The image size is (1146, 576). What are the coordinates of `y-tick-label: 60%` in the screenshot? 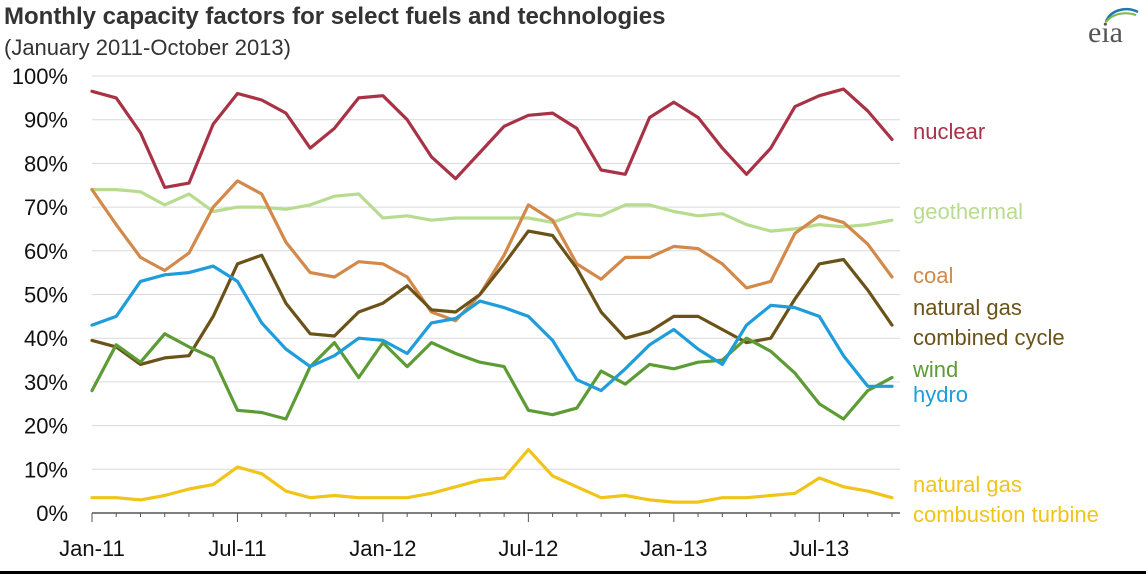 It's located at (46, 251).